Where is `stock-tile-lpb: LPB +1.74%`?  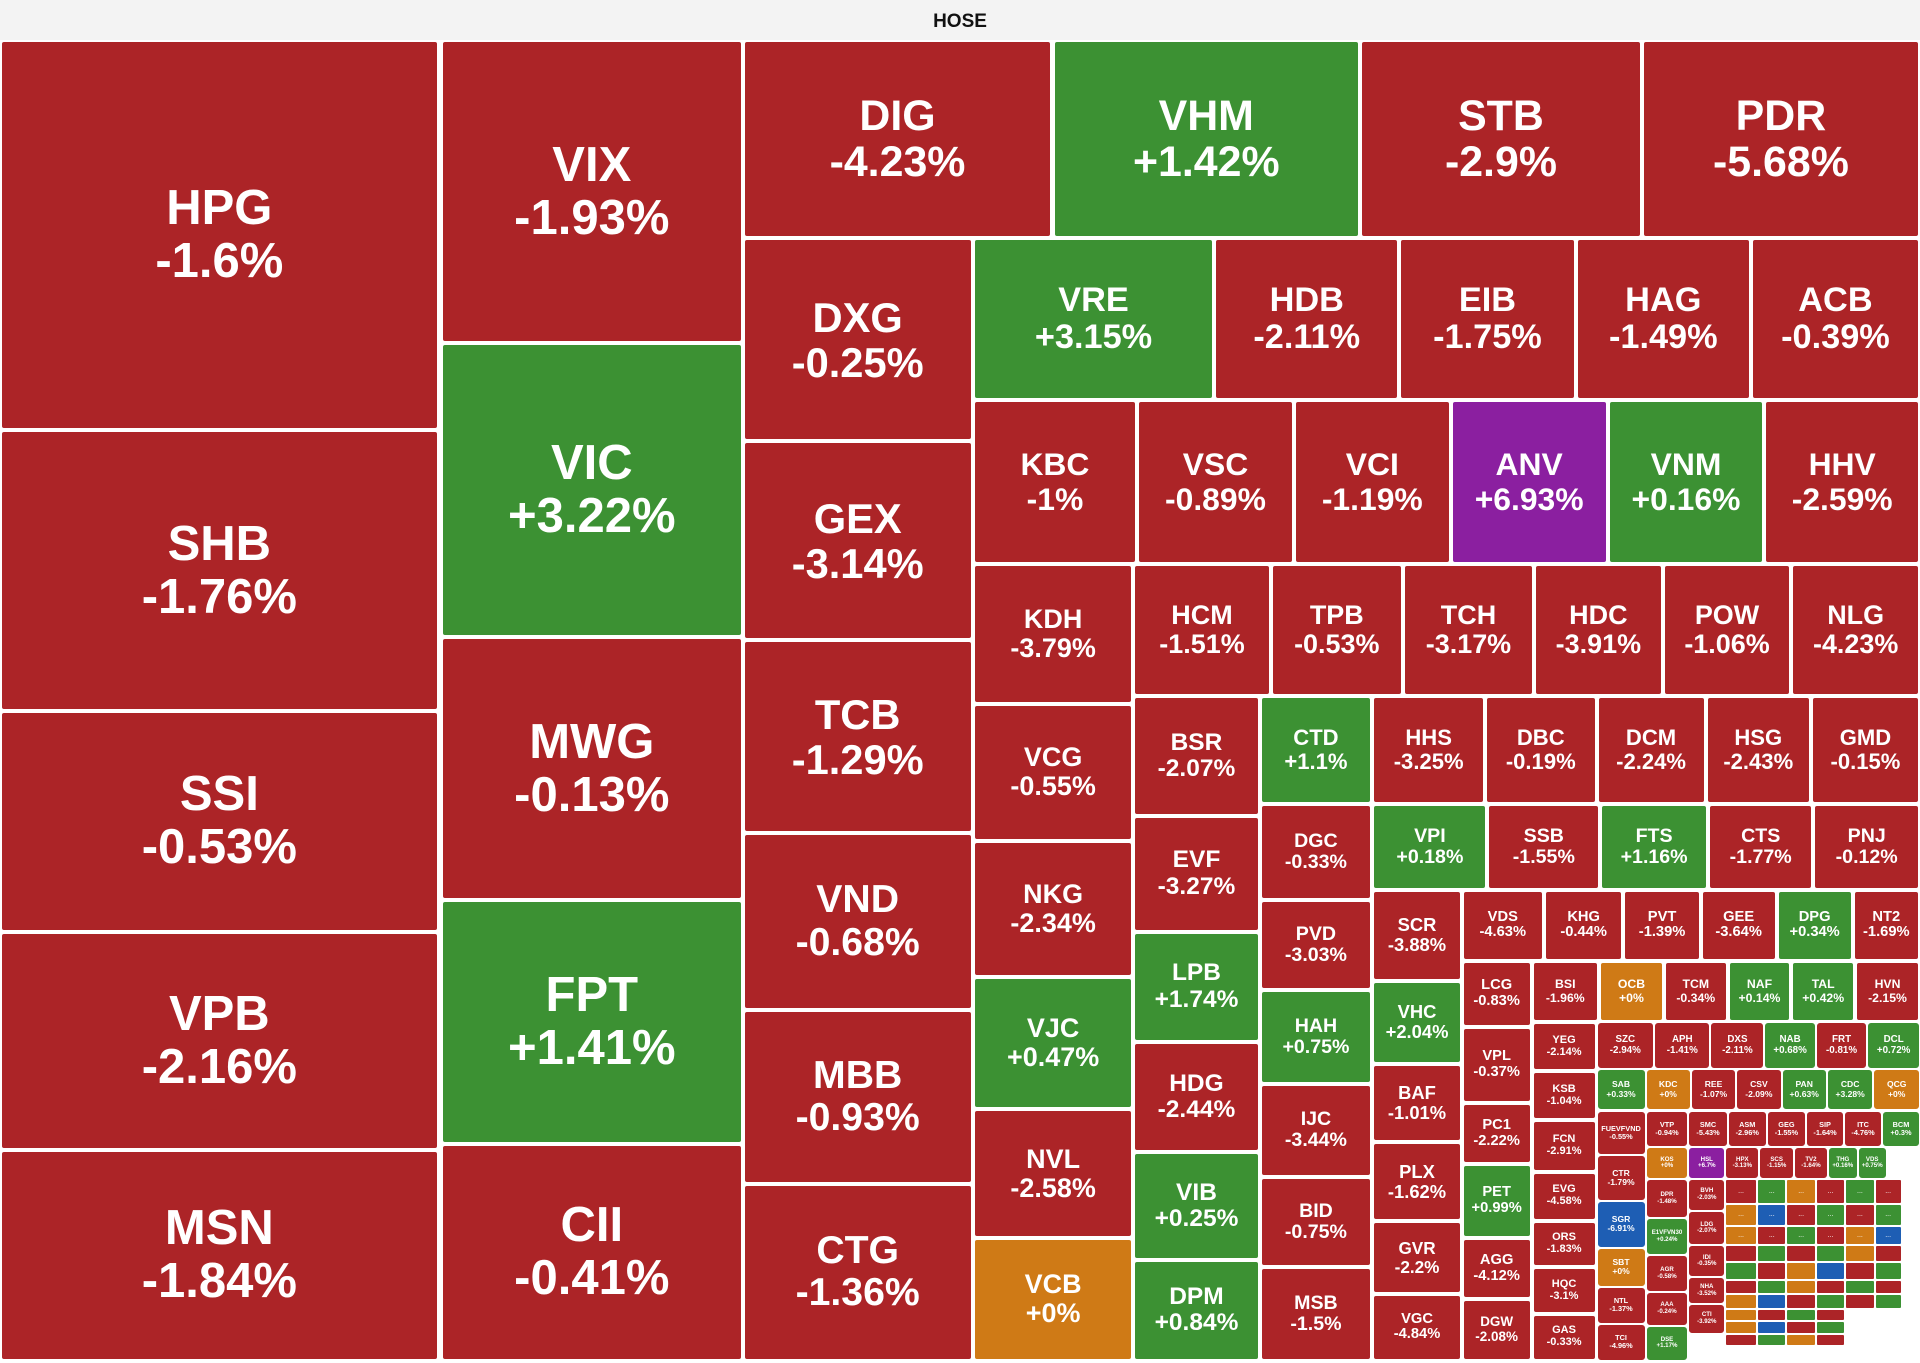
stock-tile-lpb: LPB +1.74% is located at coordinates (1196, 986).